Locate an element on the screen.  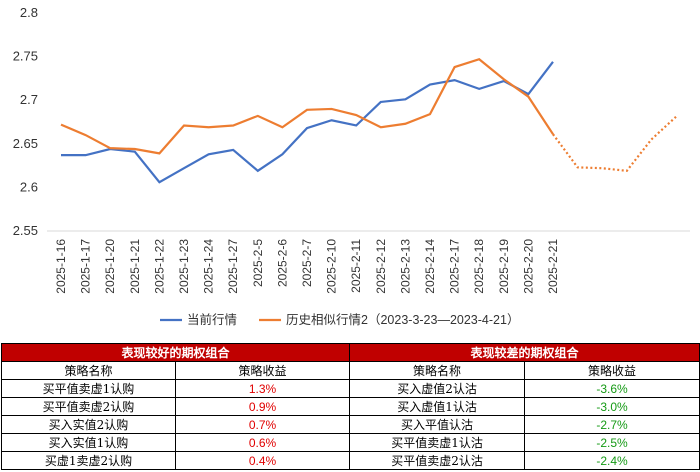
x-tick-label: 2025-2-18 is located at coordinates (479, 266).